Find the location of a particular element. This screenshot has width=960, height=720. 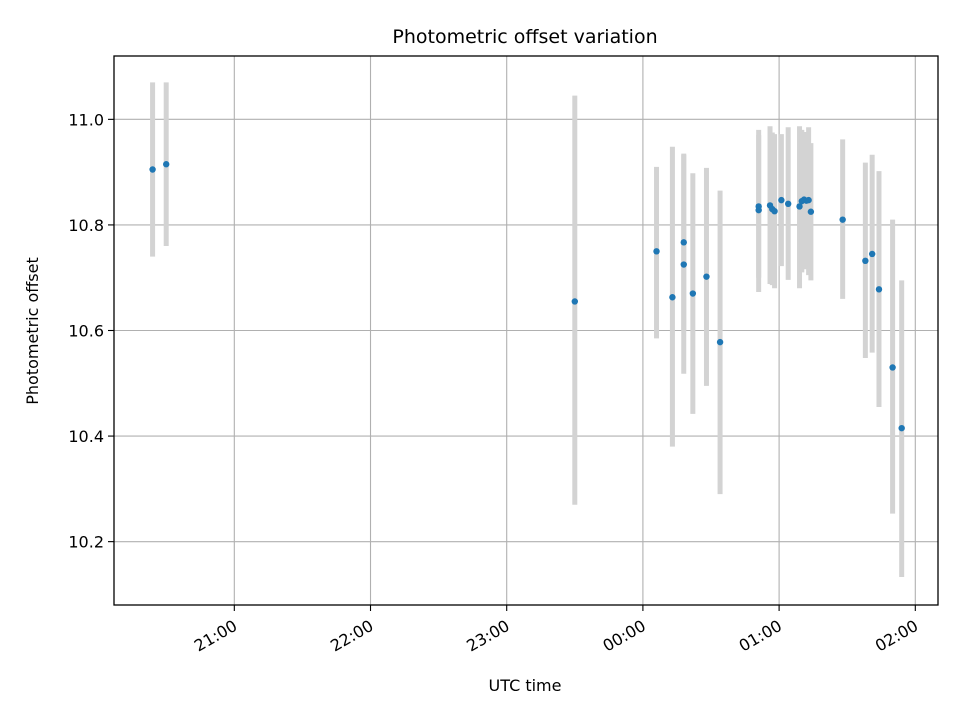

y-tick-label: 10.4 is located at coordinates (86, 436).